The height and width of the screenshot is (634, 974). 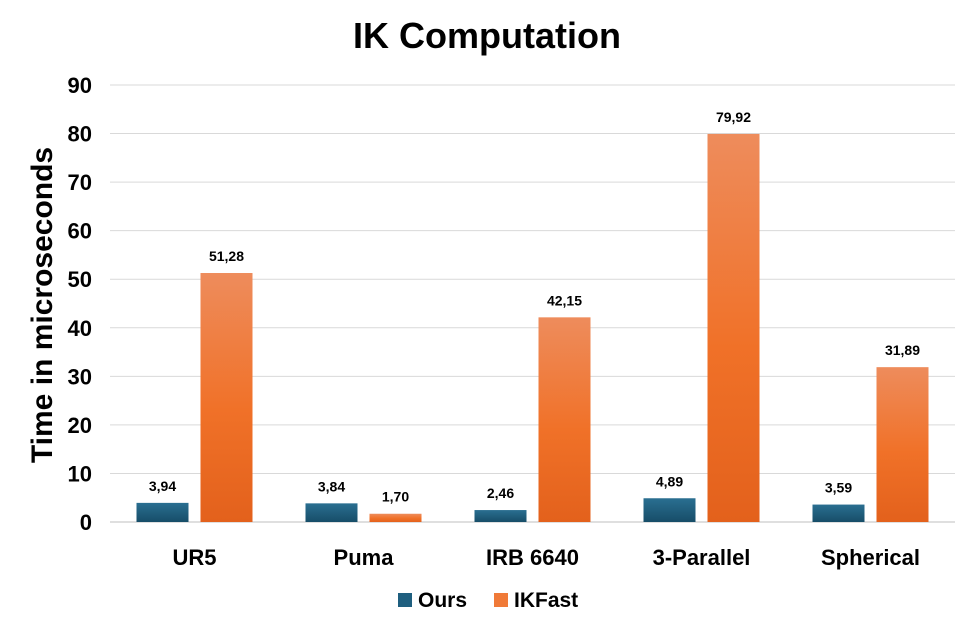 I want to click on y-tick-label: 80, so click(x=80, y=134).